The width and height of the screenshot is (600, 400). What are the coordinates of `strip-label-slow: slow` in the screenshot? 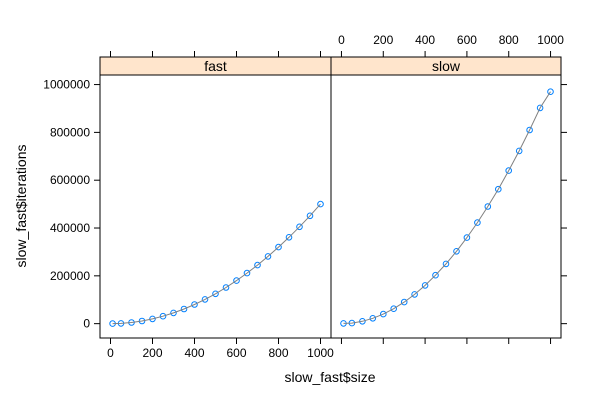 It's located at (446, 66).